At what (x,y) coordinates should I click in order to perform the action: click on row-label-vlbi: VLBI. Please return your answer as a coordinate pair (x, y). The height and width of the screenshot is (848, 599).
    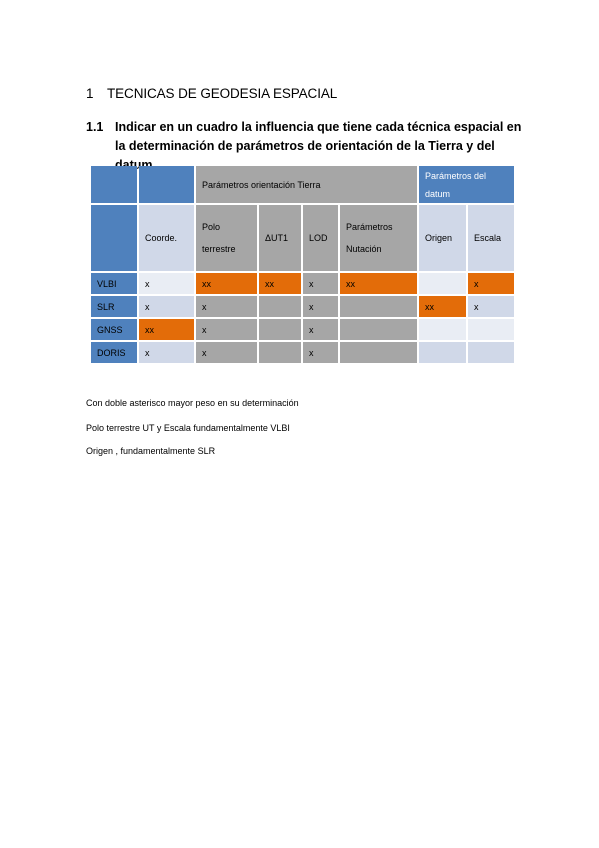
    Looking at the image, I should click on (114, 283).